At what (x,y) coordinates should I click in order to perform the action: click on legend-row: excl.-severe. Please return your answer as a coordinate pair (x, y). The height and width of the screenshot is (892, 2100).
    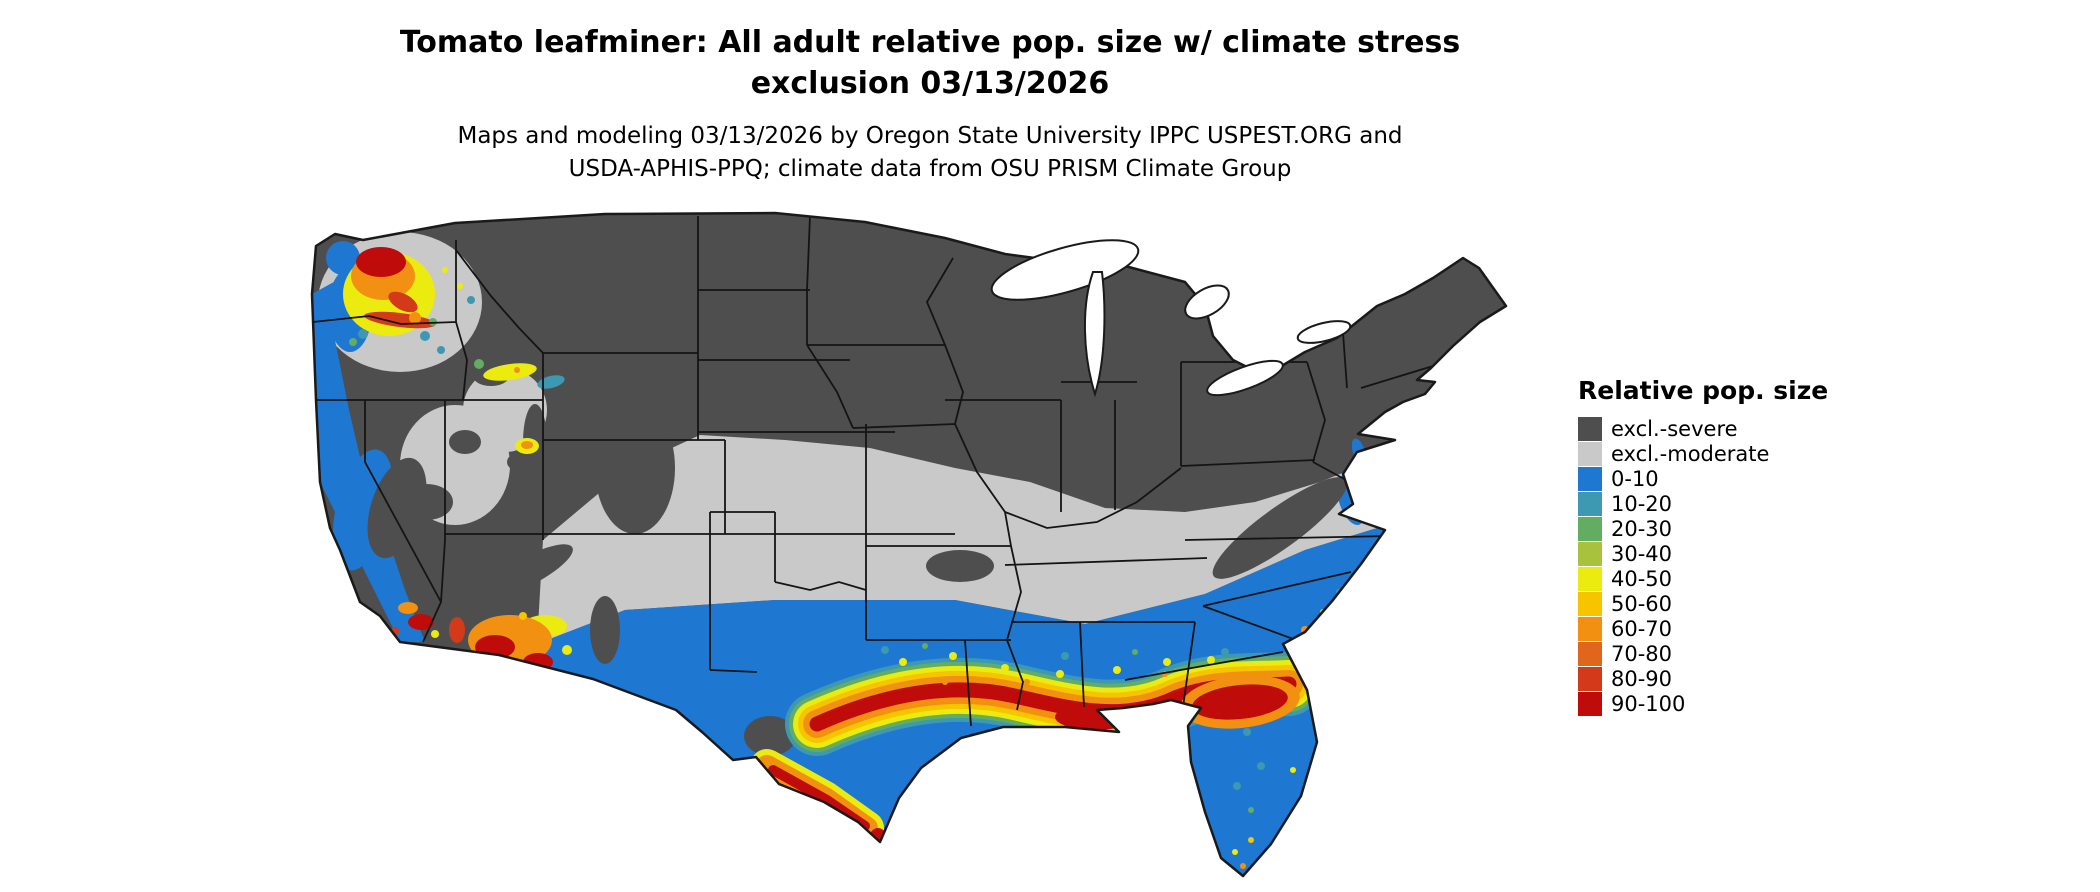
    Looking at the image, I should click on (1703, 428).